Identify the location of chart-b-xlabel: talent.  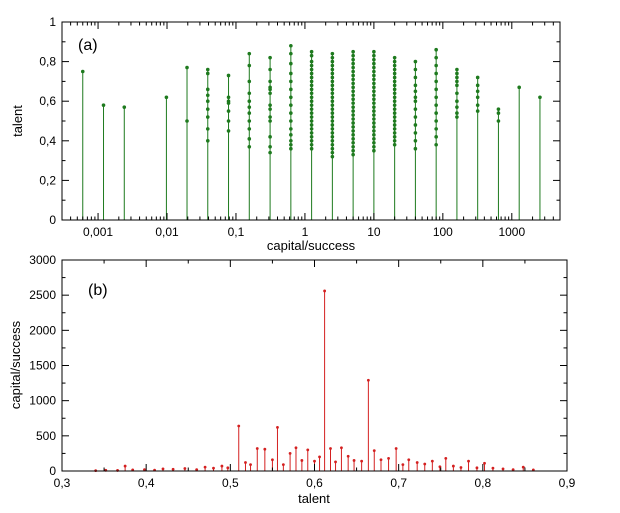
(314, 498).